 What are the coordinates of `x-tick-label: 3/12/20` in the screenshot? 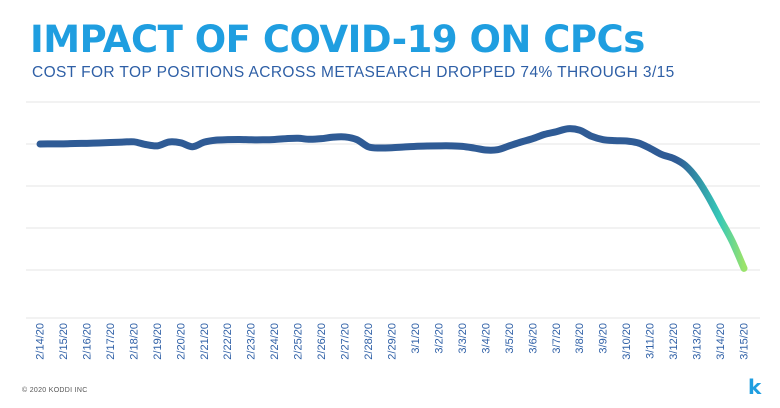 It's located at (674, 341).